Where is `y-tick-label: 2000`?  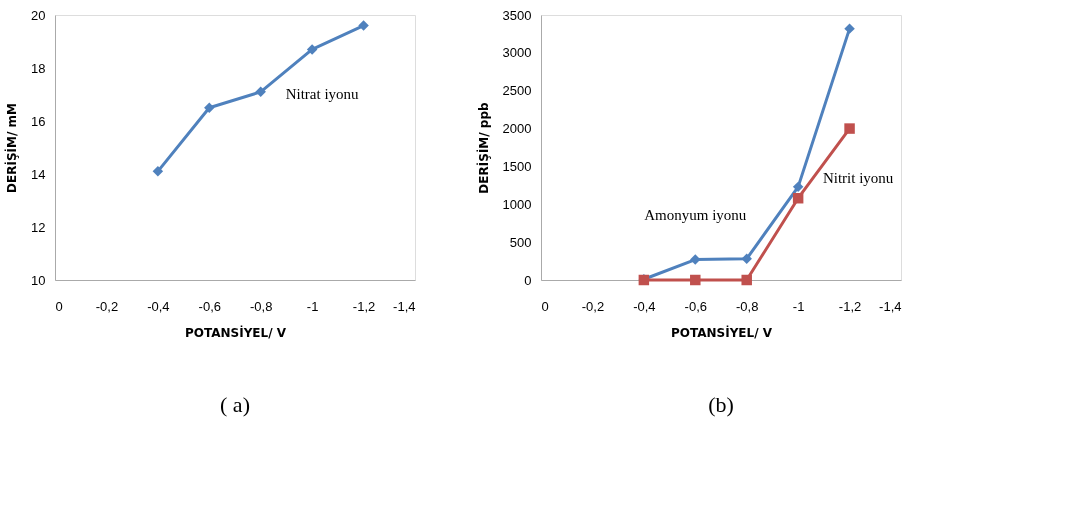 y-tick-label: 2000 is located at coordinates (517, 129).